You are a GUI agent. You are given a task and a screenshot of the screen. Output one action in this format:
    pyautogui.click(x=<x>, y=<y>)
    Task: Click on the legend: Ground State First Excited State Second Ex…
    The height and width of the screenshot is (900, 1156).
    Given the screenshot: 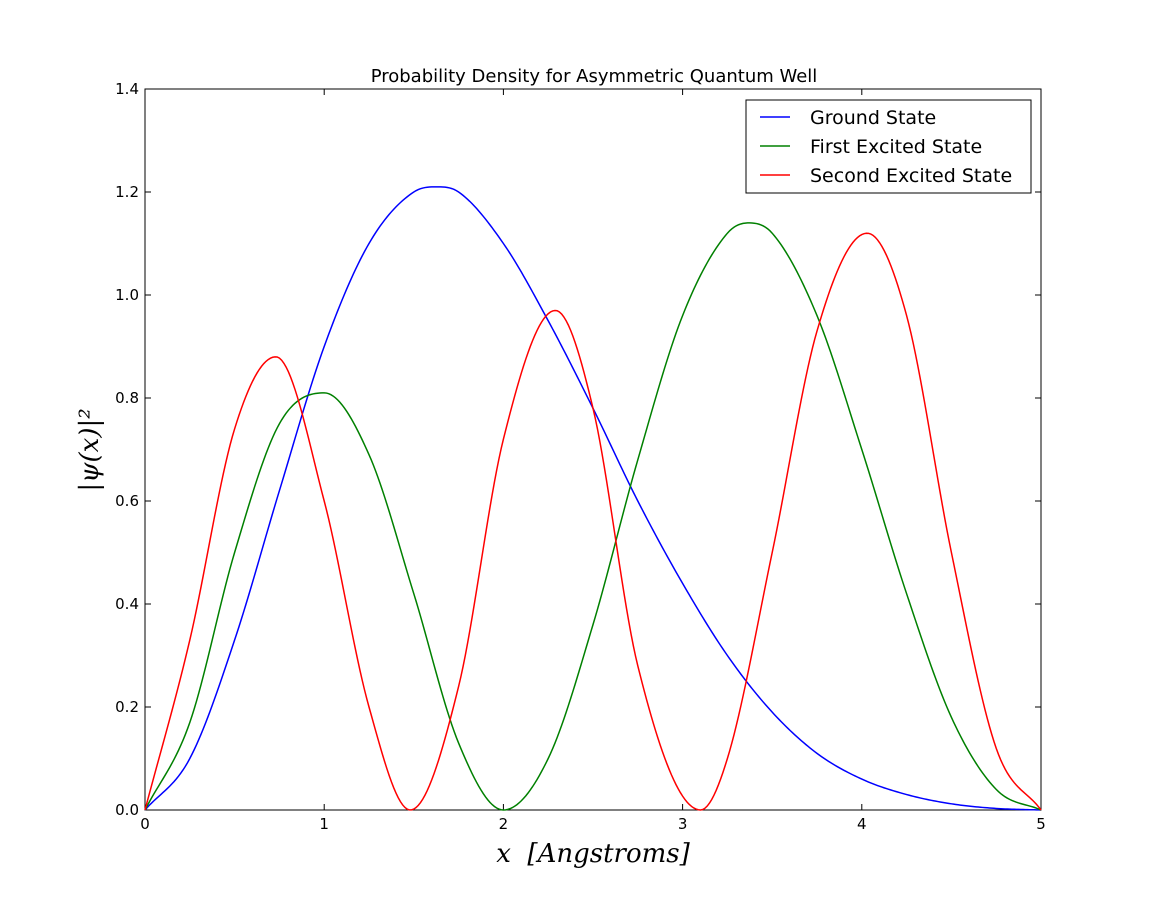 What is the action you would take?
    pyautogui.click(x=888, y=146)
    